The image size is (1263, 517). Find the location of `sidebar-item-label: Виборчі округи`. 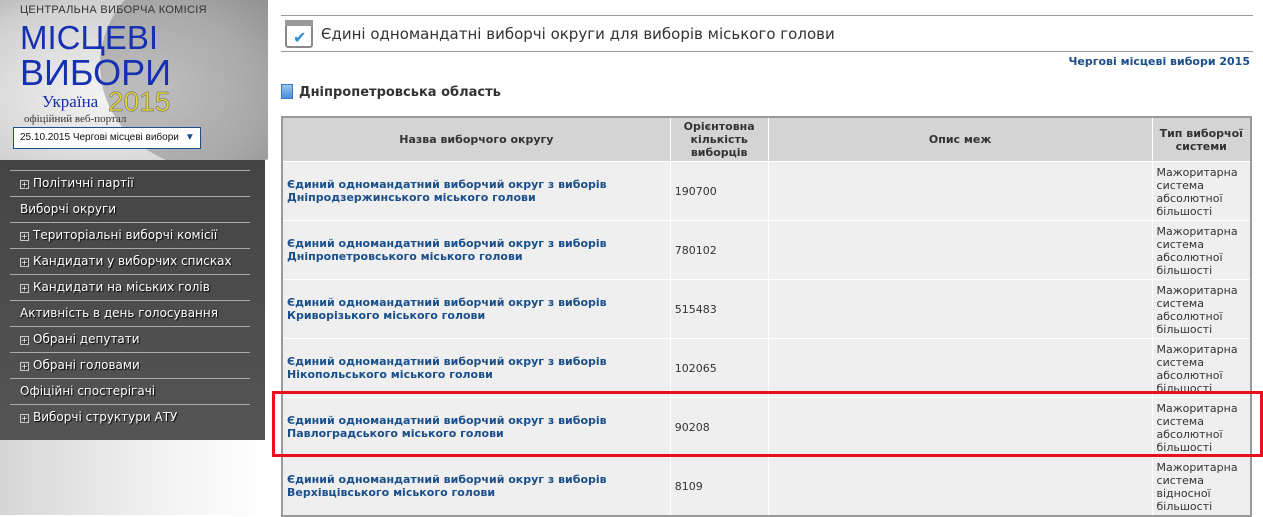

sidebar-item-label: Виборчі округи is located at coordinates (68, 209).